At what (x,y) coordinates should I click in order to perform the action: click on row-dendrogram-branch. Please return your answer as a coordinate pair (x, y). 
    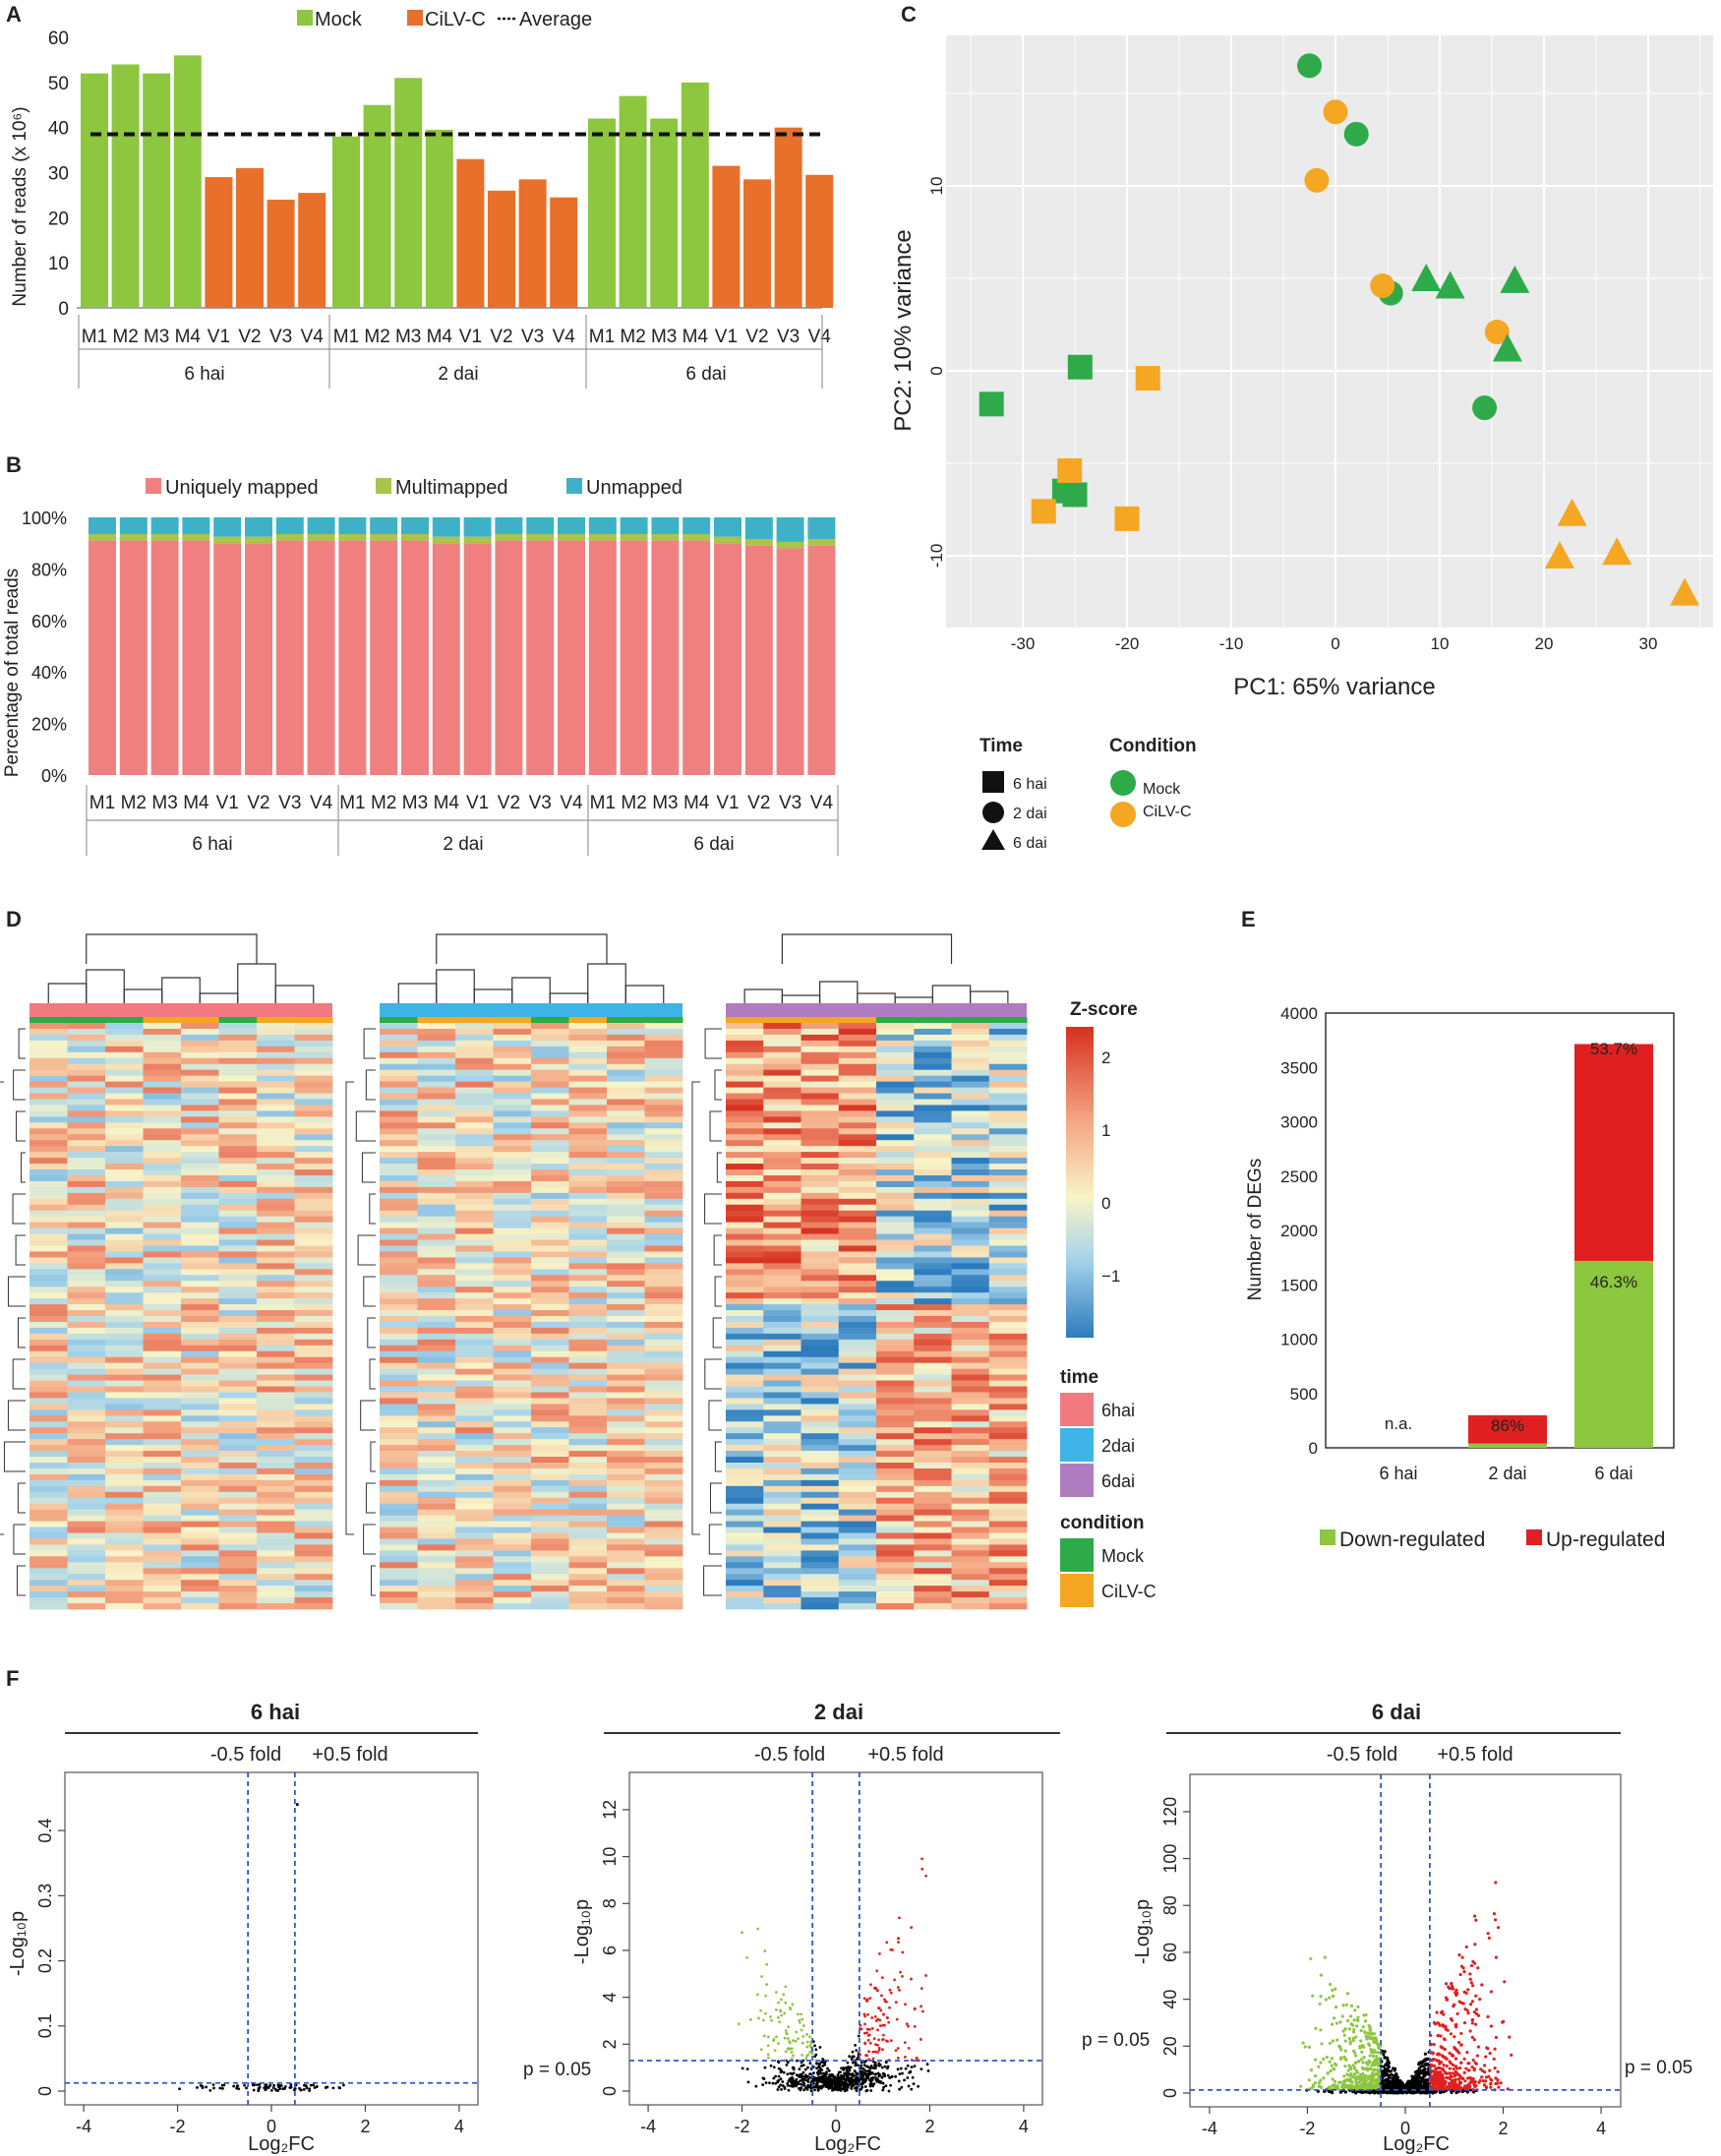
    Looking at the image, I should click on (369, 1043).